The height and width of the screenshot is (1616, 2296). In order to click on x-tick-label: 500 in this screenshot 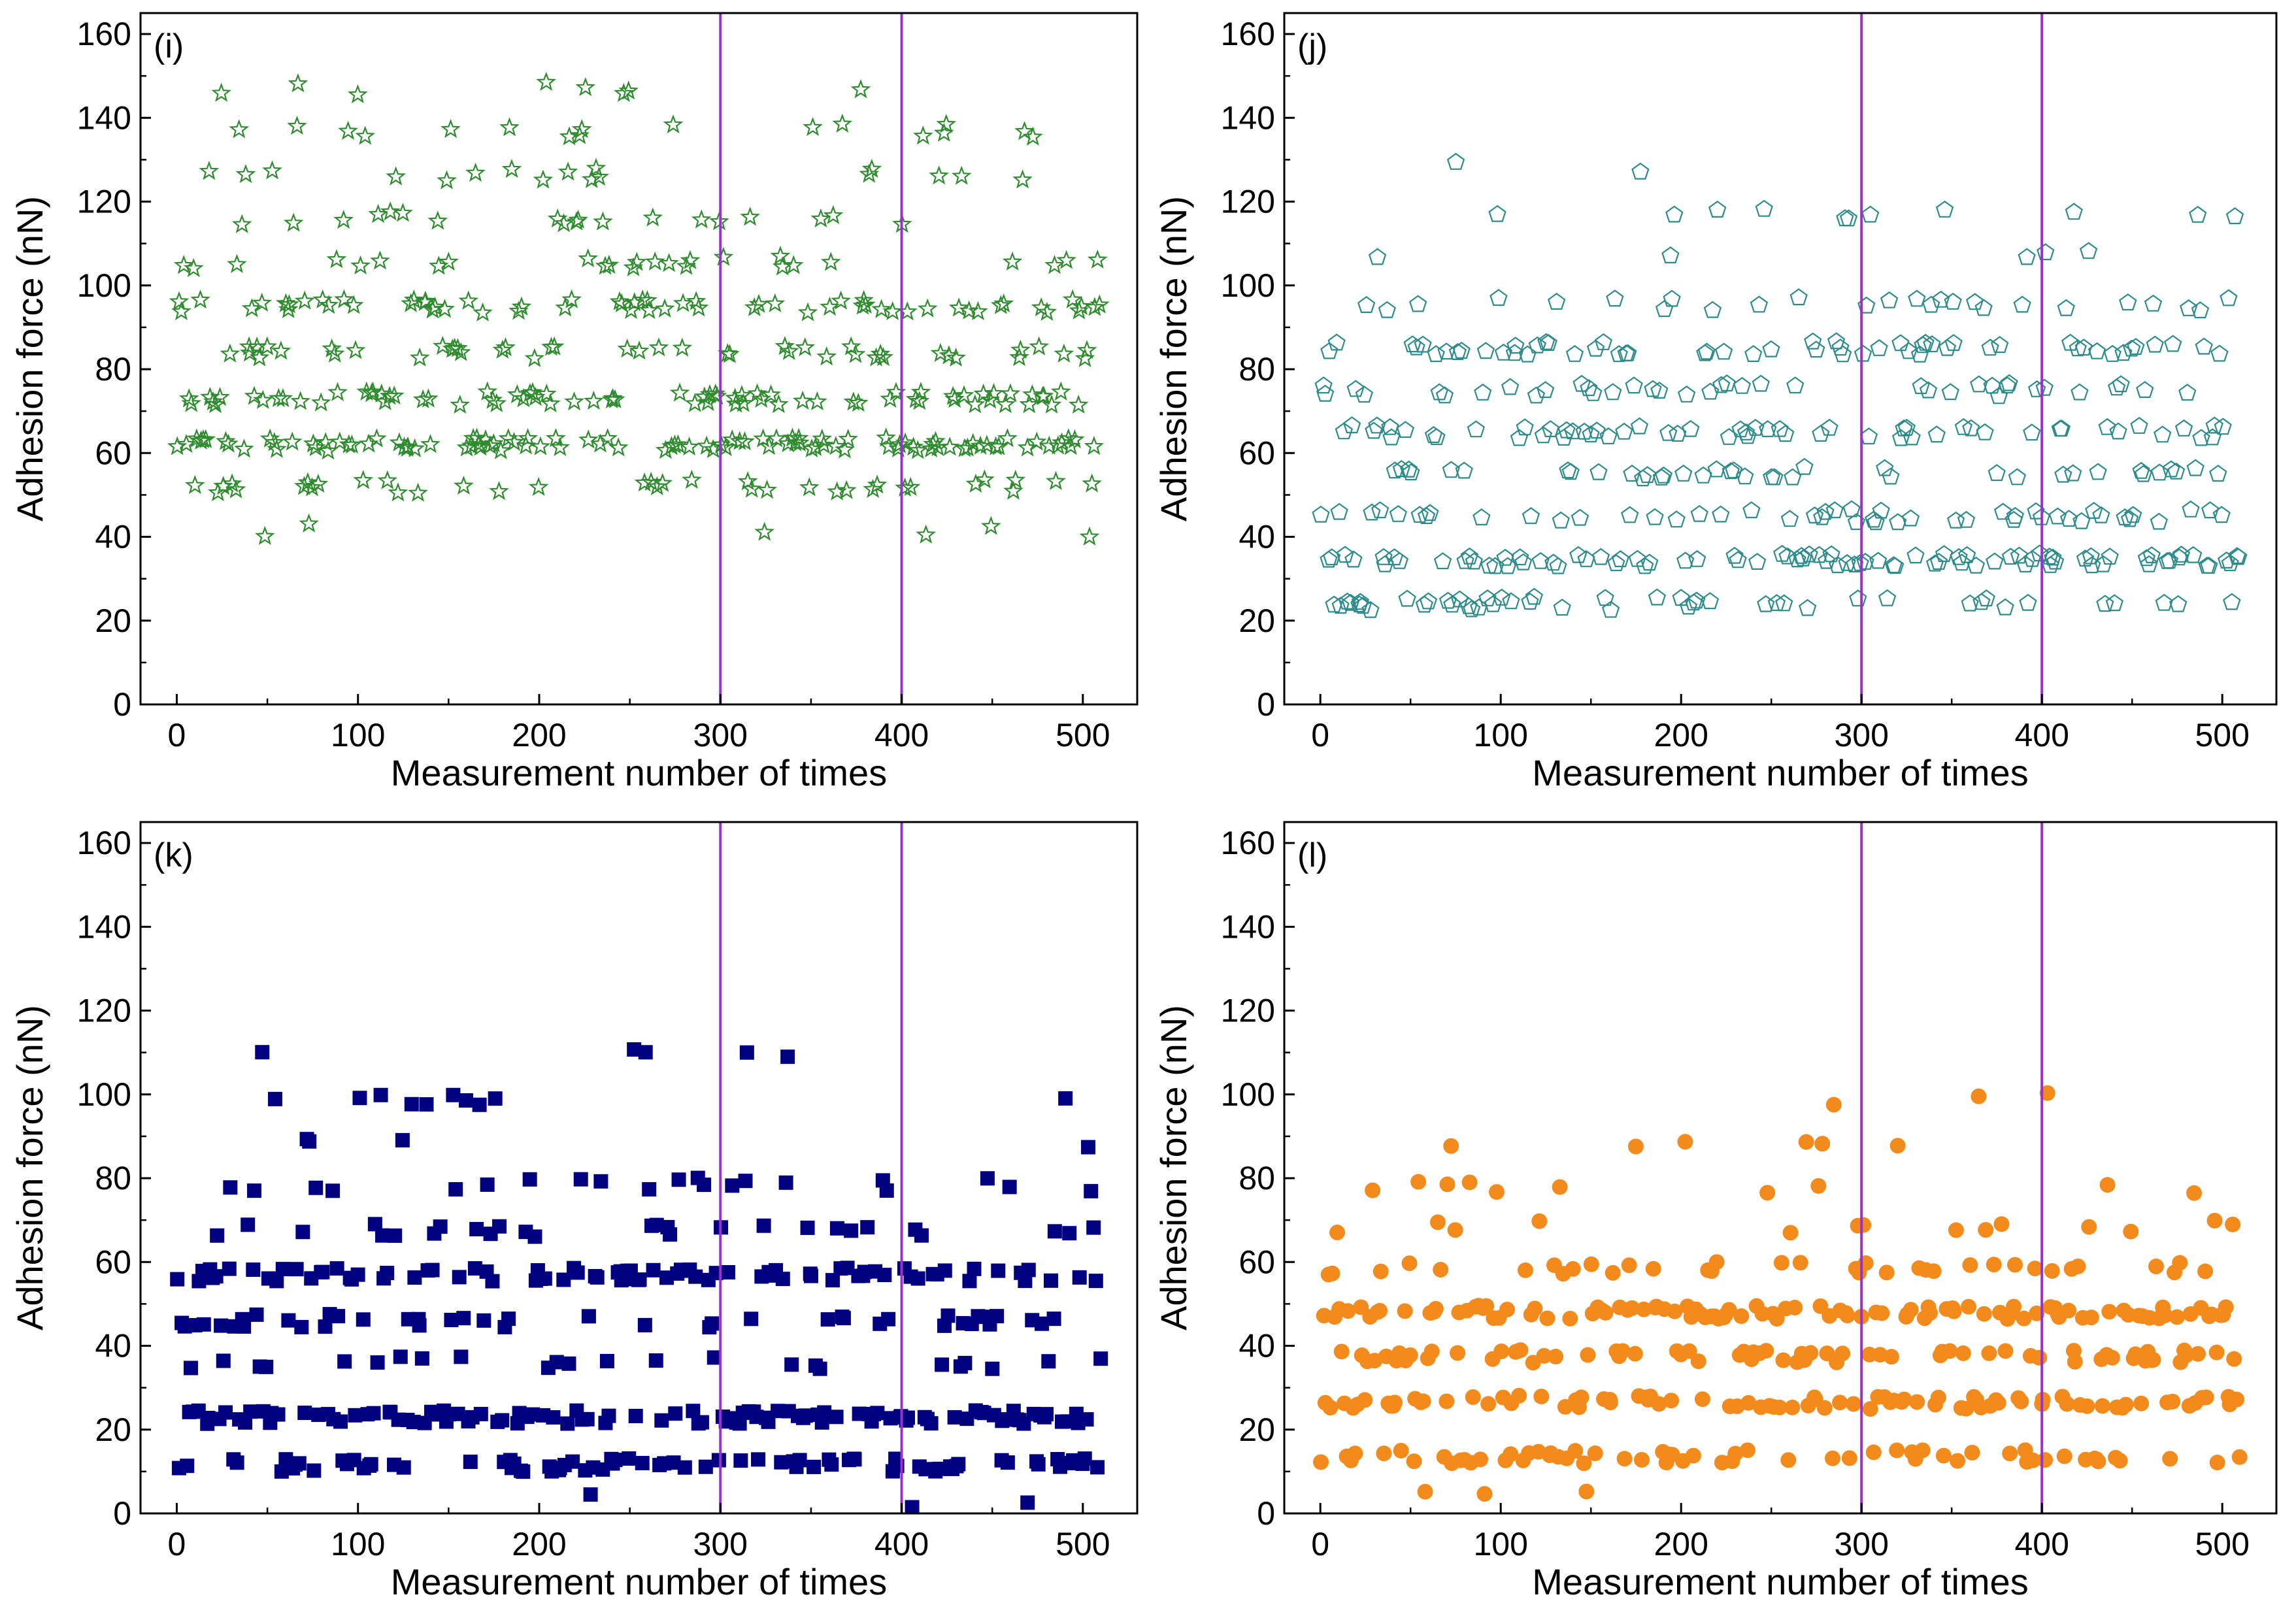, I will do `click(1083, 1544)`.